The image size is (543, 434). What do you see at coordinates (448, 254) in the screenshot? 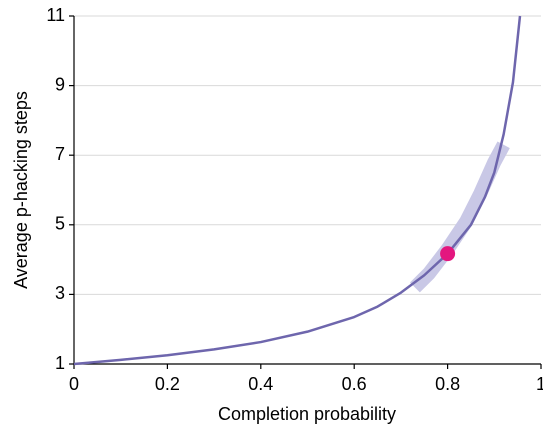
I see `point` at bounding box center [448, 254].